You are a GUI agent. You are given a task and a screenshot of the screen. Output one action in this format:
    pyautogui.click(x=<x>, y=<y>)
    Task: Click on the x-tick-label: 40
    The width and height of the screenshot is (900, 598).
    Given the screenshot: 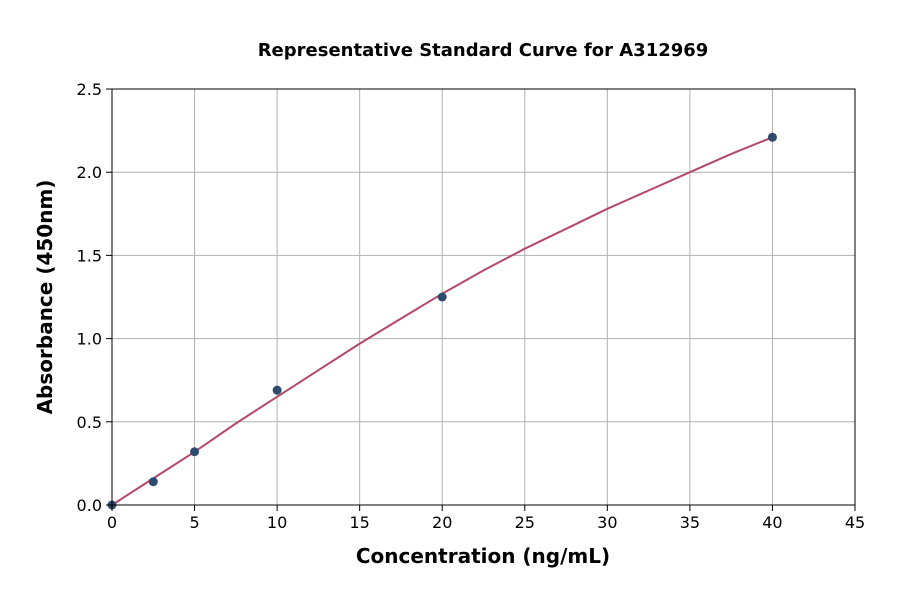 What is the action you would take?
    pyautogui.click(x=772, y=522)
    